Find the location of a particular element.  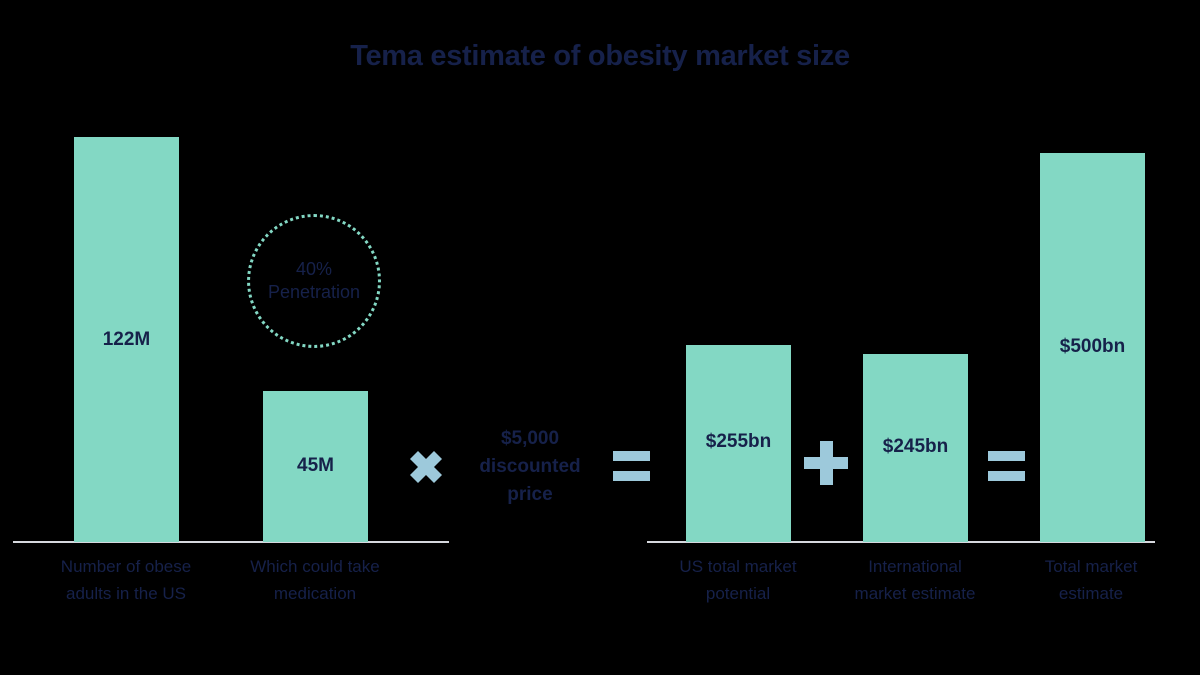

label-line: market estimate is located at coordinates (915, 593).